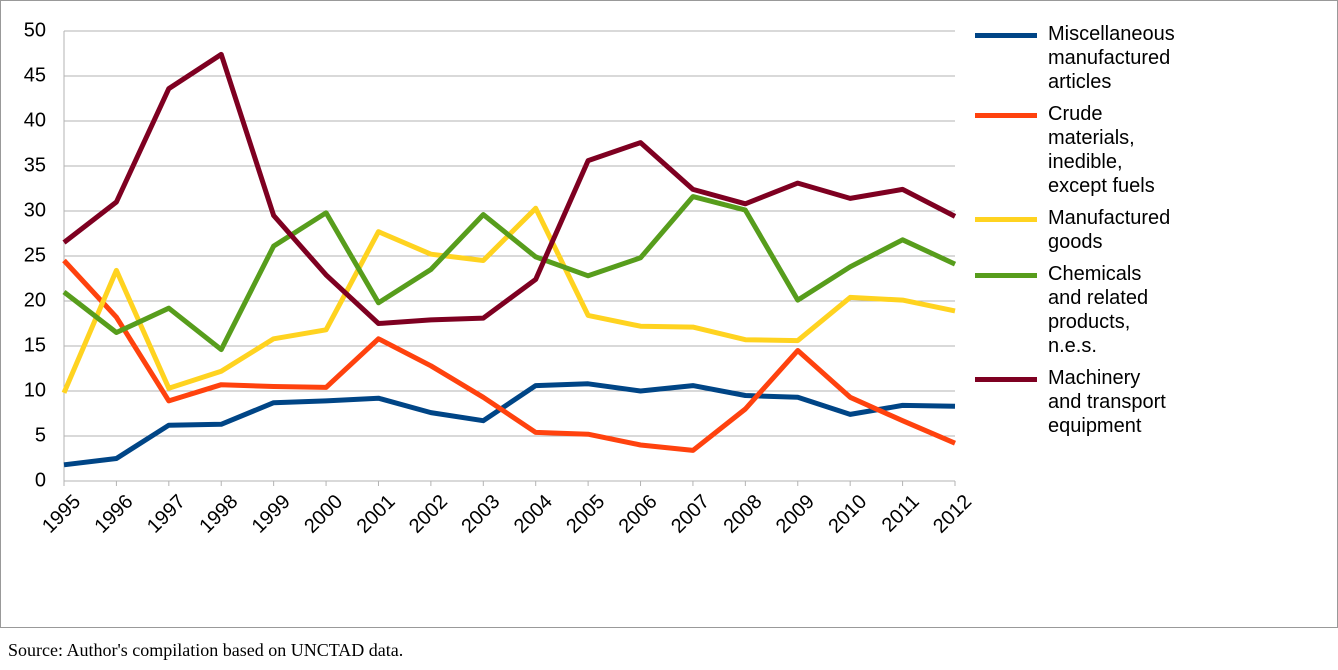 This screenshot has height=670, width=1338. What do you see at coordinates (35, 210) in the screenshot?
I see `y-tick-label: 30` at bounding box center [35, 210].